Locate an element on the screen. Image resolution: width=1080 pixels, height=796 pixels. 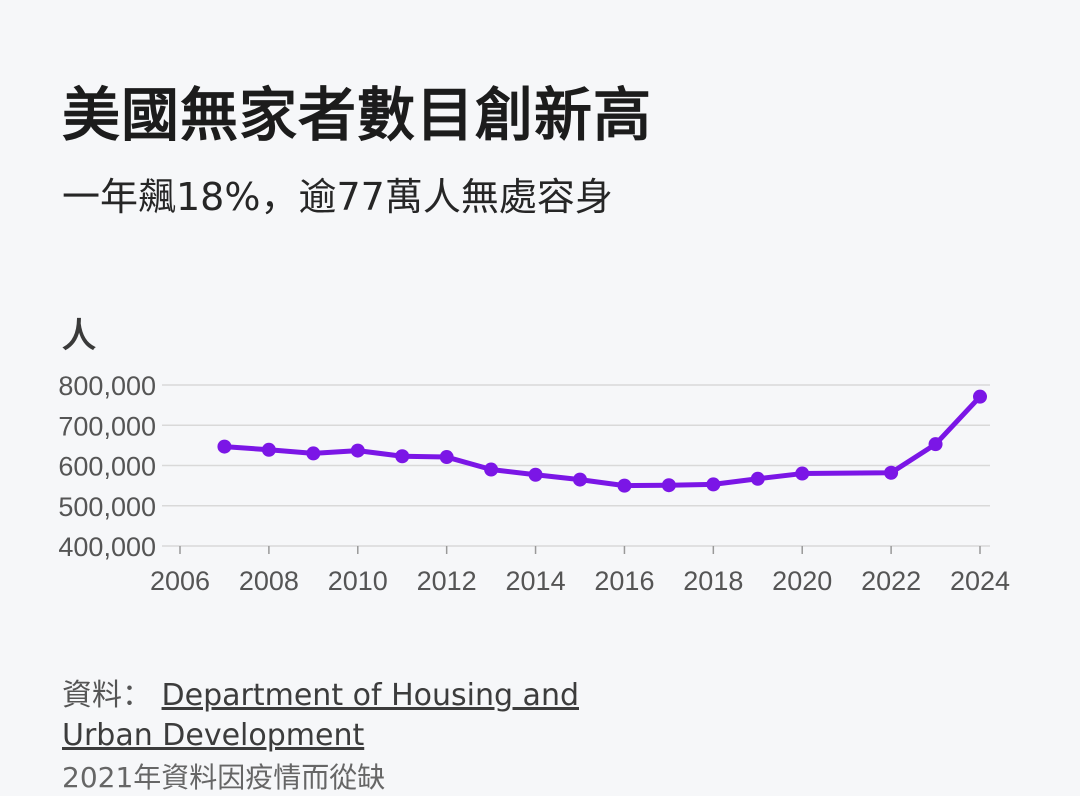
x-tick-label: 2022 is located at coordinates (891, 581).